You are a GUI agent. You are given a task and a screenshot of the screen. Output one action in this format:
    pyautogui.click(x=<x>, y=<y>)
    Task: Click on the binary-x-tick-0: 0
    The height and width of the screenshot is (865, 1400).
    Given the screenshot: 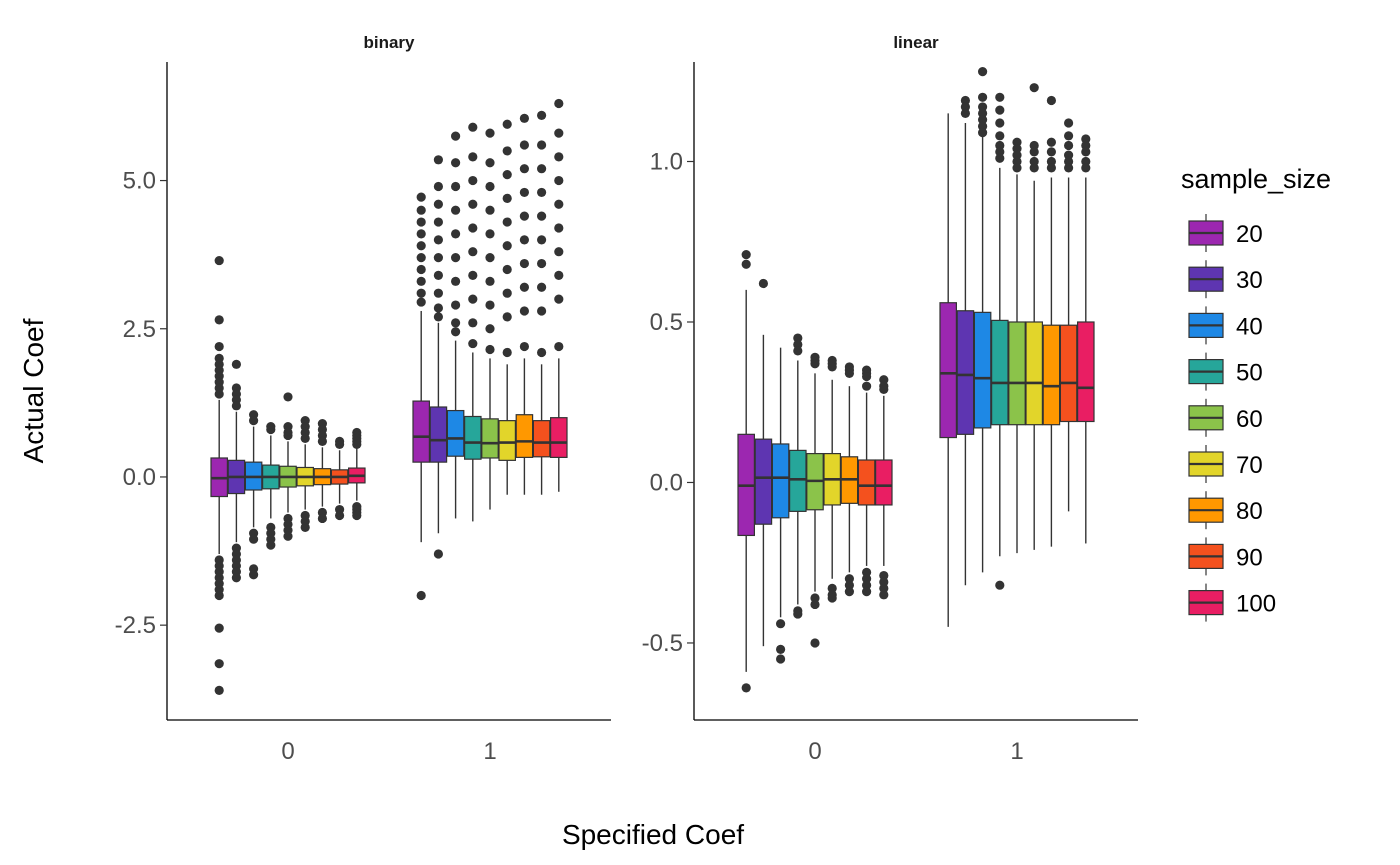 What is the action you would take?
    pyautogui.click(x=287, y=751)
    